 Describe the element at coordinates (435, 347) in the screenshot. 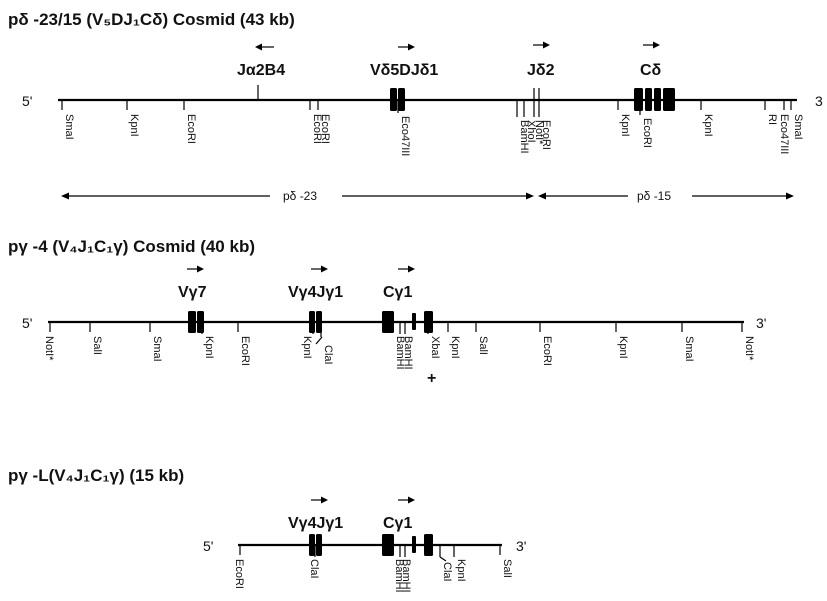

I see `site-label: XbaI` at that location.